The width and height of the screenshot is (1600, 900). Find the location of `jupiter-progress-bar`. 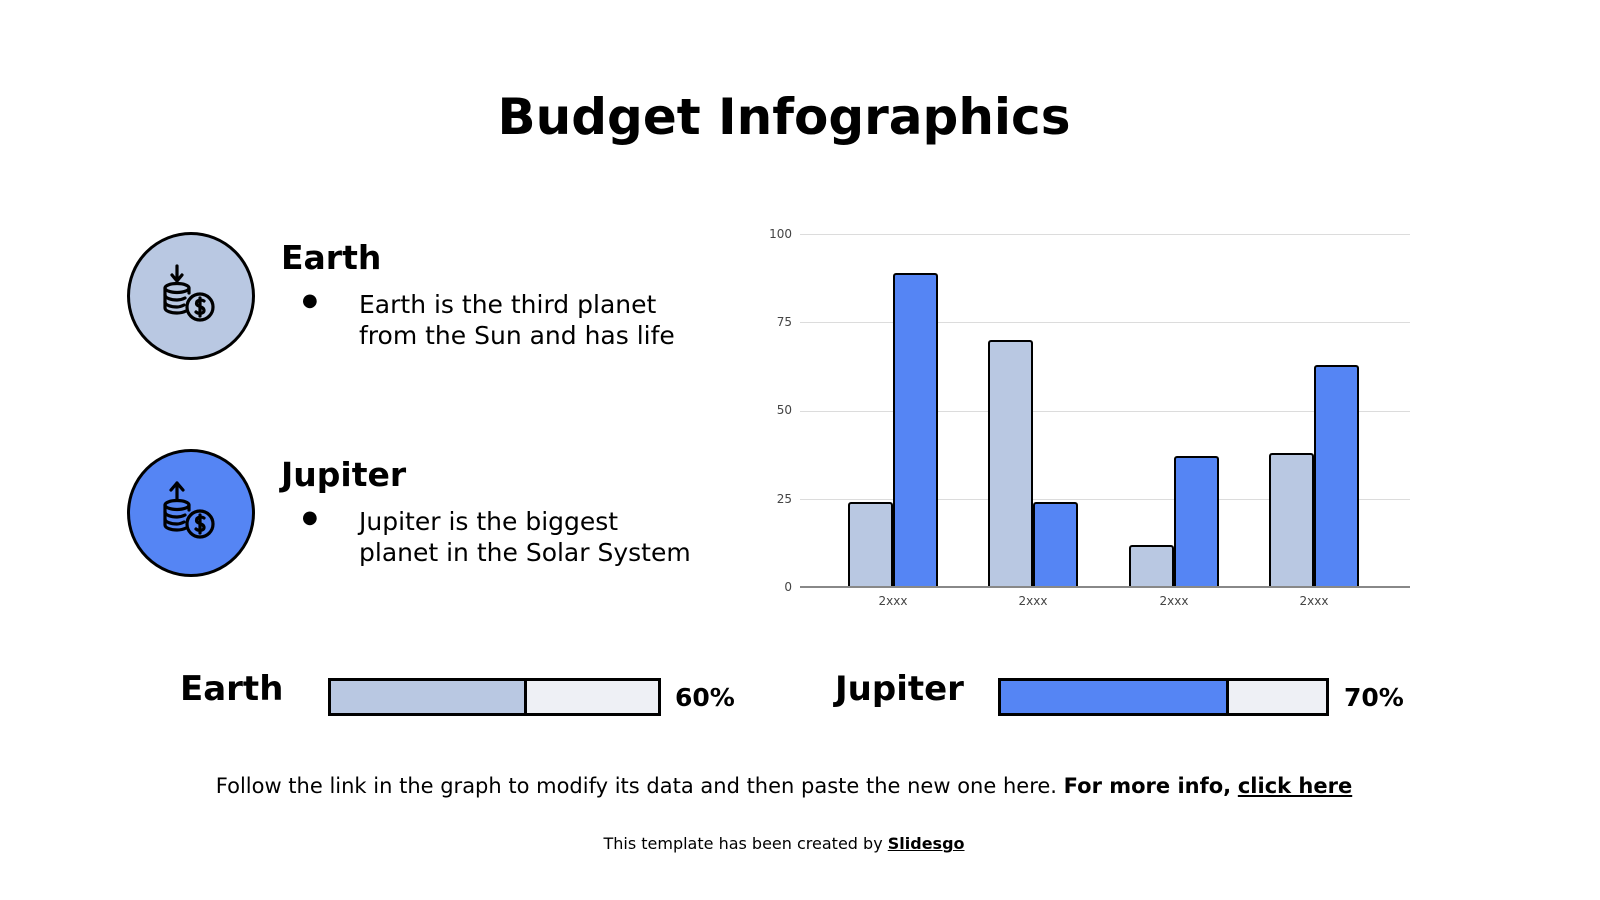

jupiter-progress-bar is located at coordinates (1163, 697).